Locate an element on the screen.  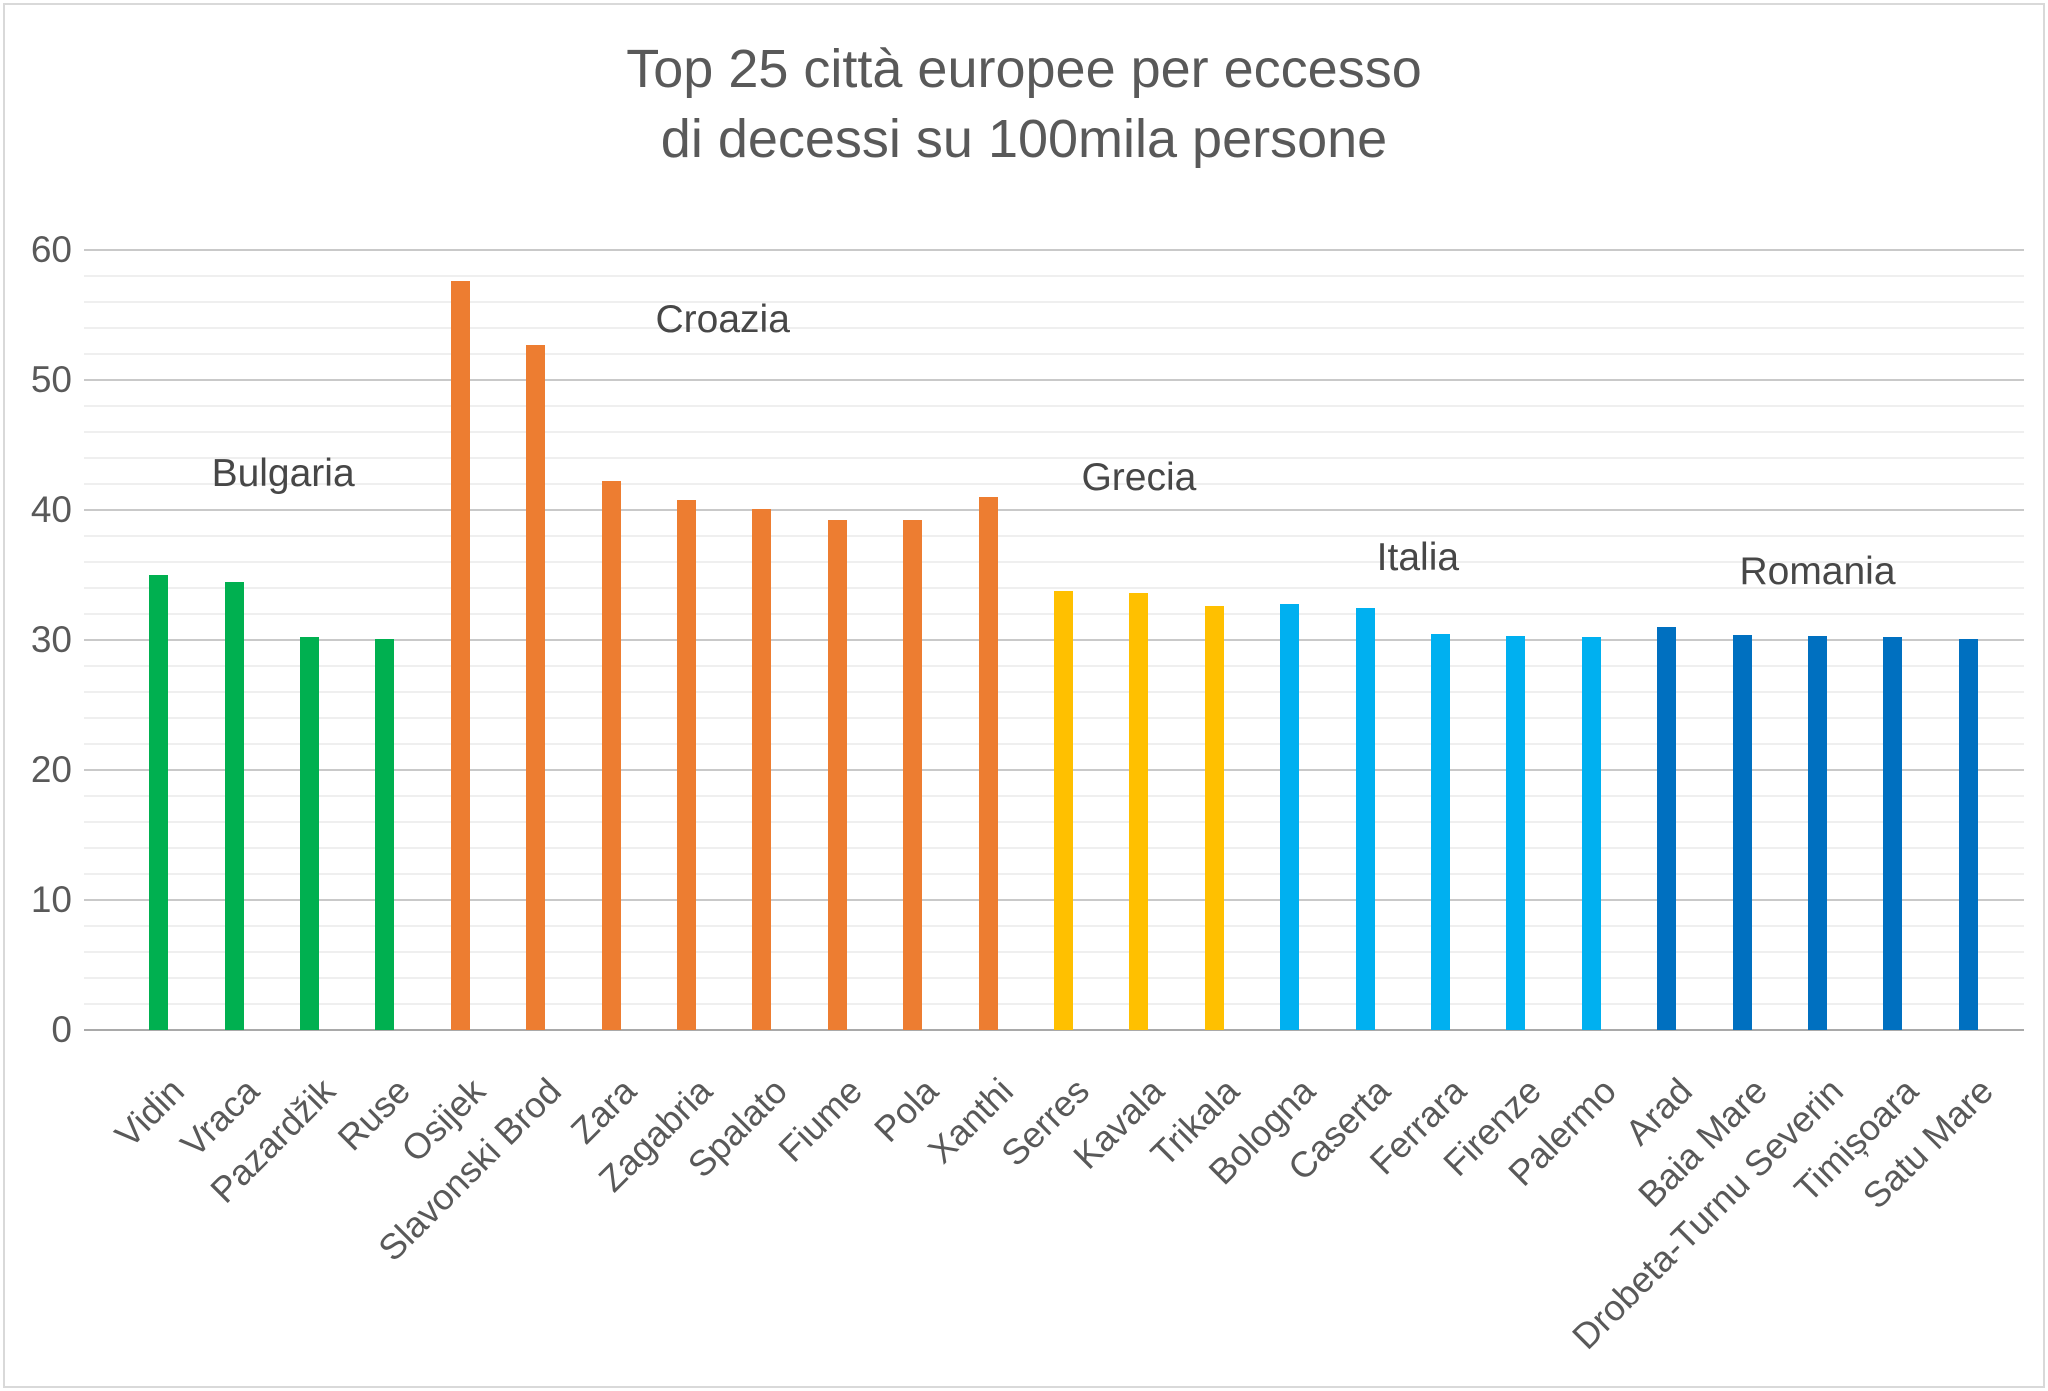
bar-ruse is located at coordinates (385, 834).